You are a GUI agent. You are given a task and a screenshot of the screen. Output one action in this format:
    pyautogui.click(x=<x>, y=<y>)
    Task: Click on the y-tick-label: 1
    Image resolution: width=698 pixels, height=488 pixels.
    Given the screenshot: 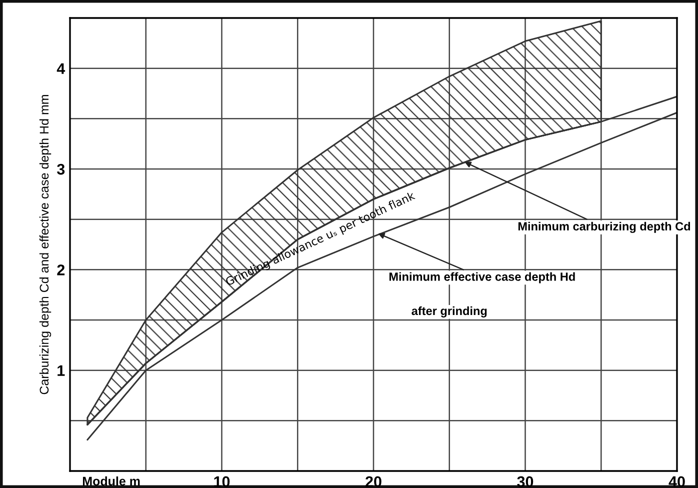 What is the action you would take?
    pyautogui.click(x=61, y=370)
    